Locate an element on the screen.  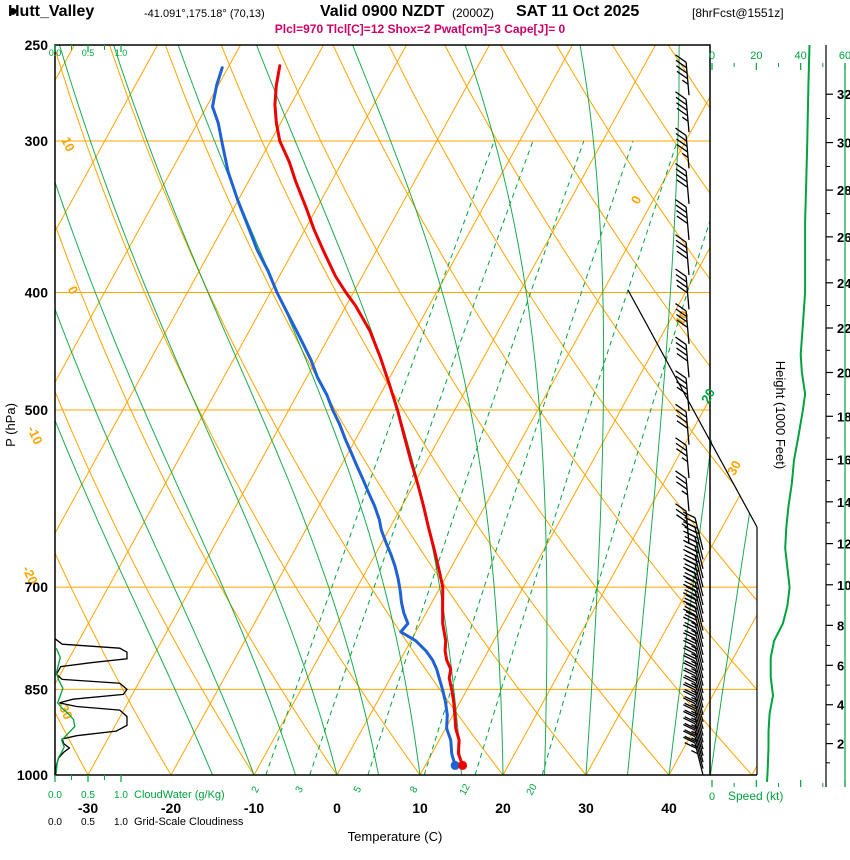
station-coords: -41.091°,175.18° (70,13) is located at coordinates (204, 14).